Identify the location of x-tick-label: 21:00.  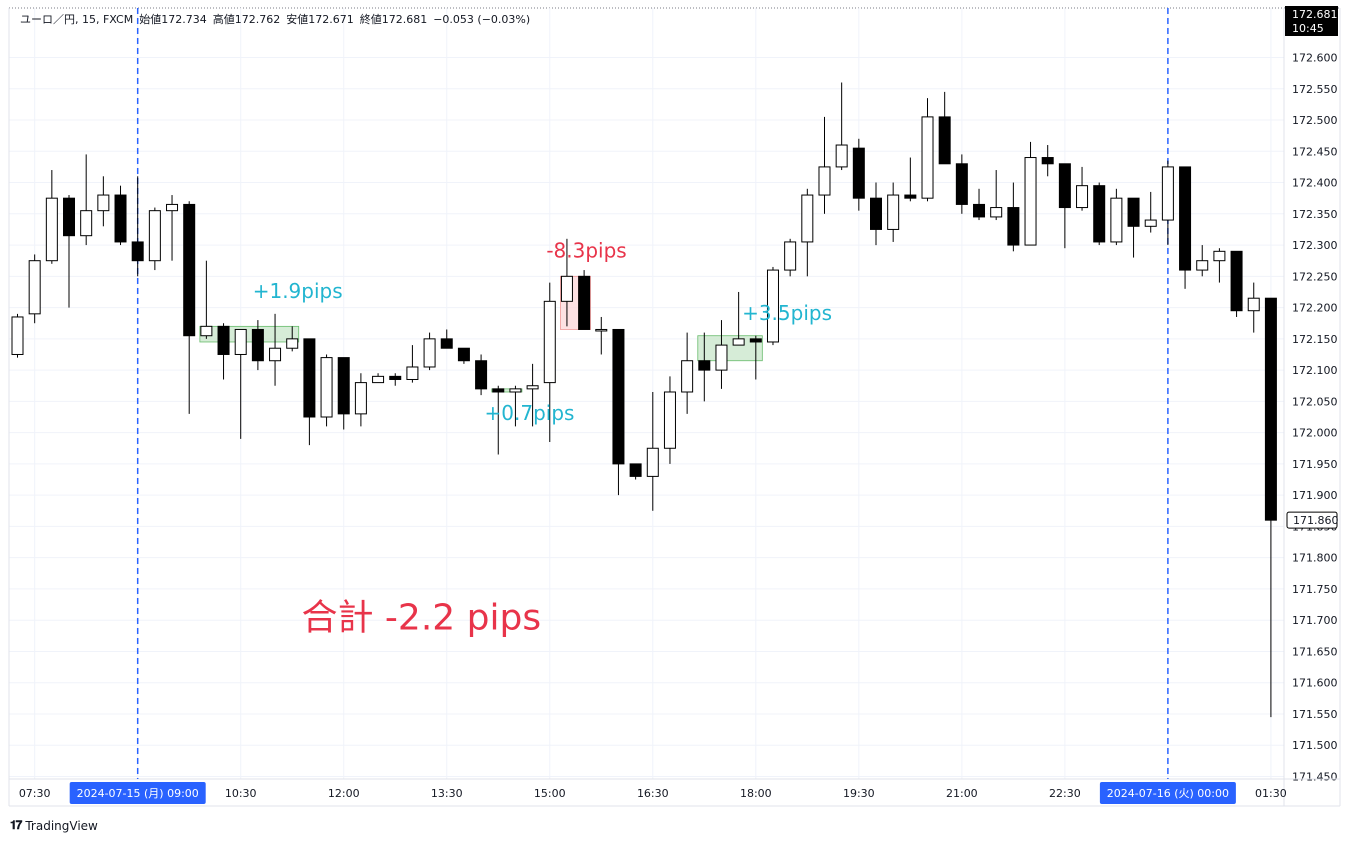
(962, 793).